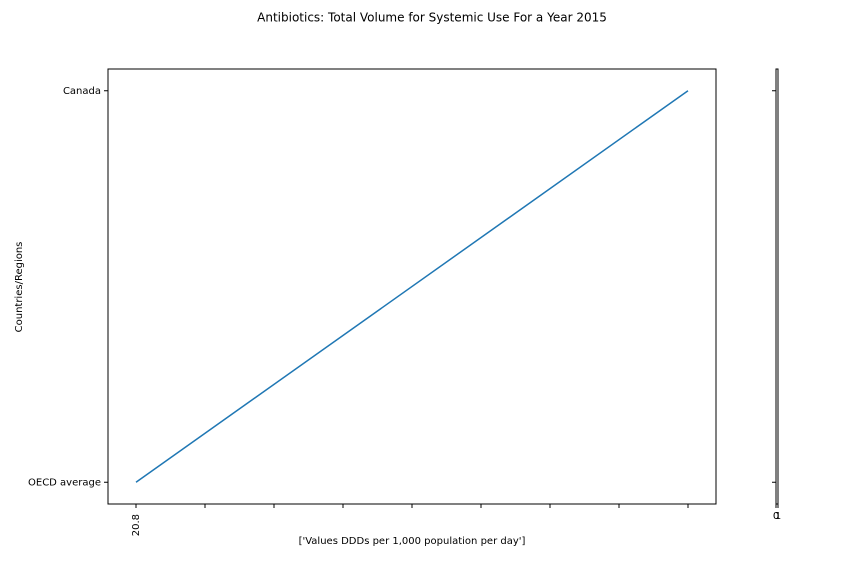 The image size is (864, 576). Describe the element at coordinates (64, 482) in the screenshot. I see `y-tick-label: OECD average` at that location.